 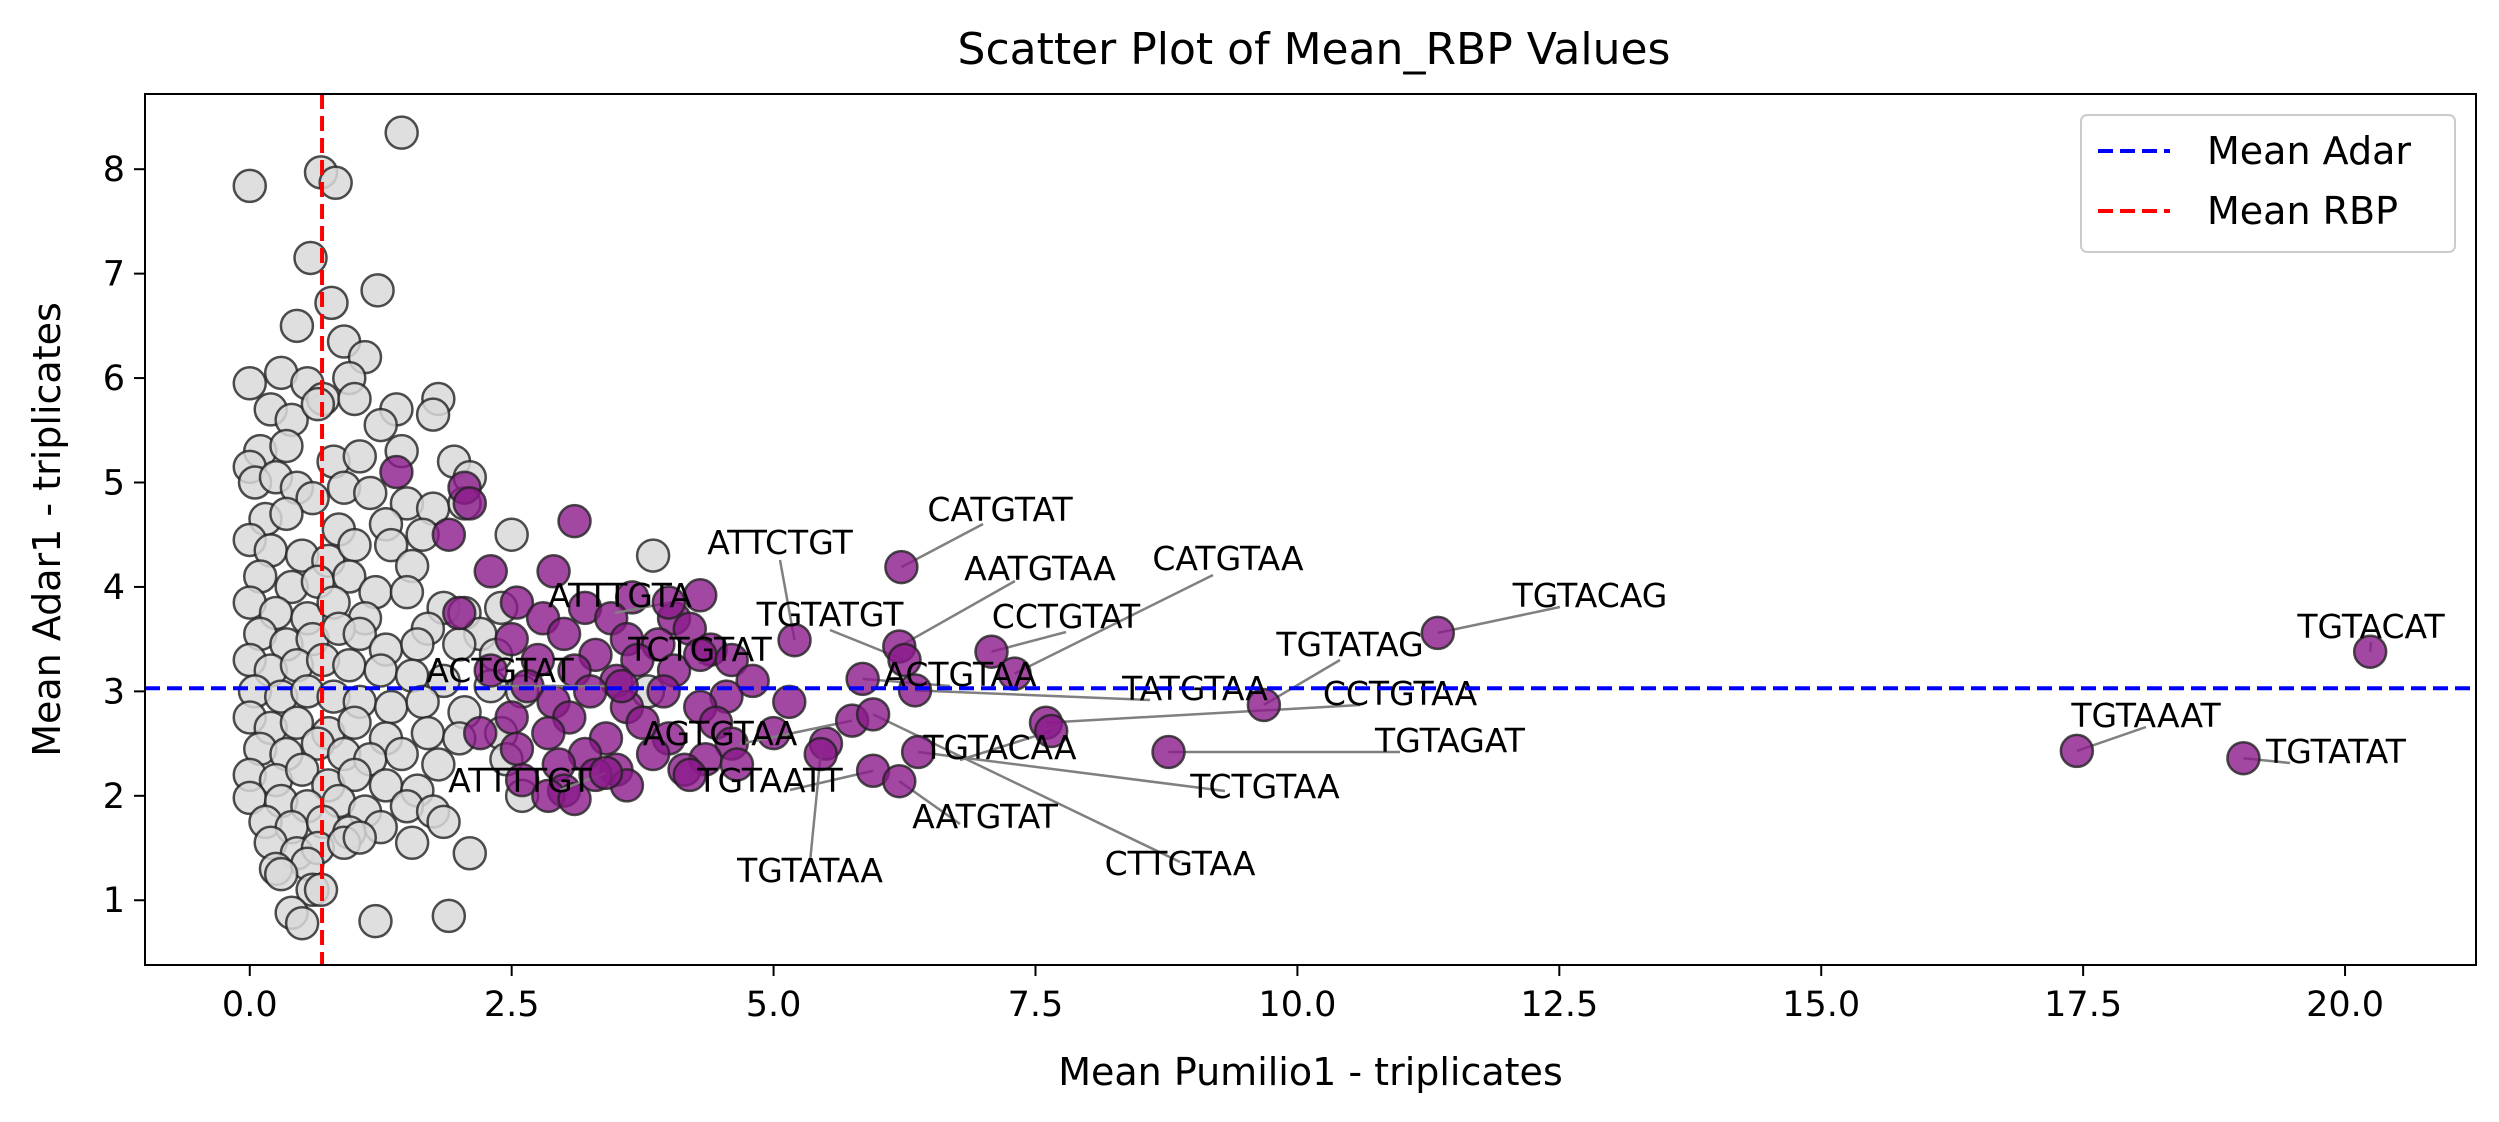 What do you see at coordinates (620, 595) in the screenshot?
I see `point-label: ATTTGTA` at bounding box center [620, 595].